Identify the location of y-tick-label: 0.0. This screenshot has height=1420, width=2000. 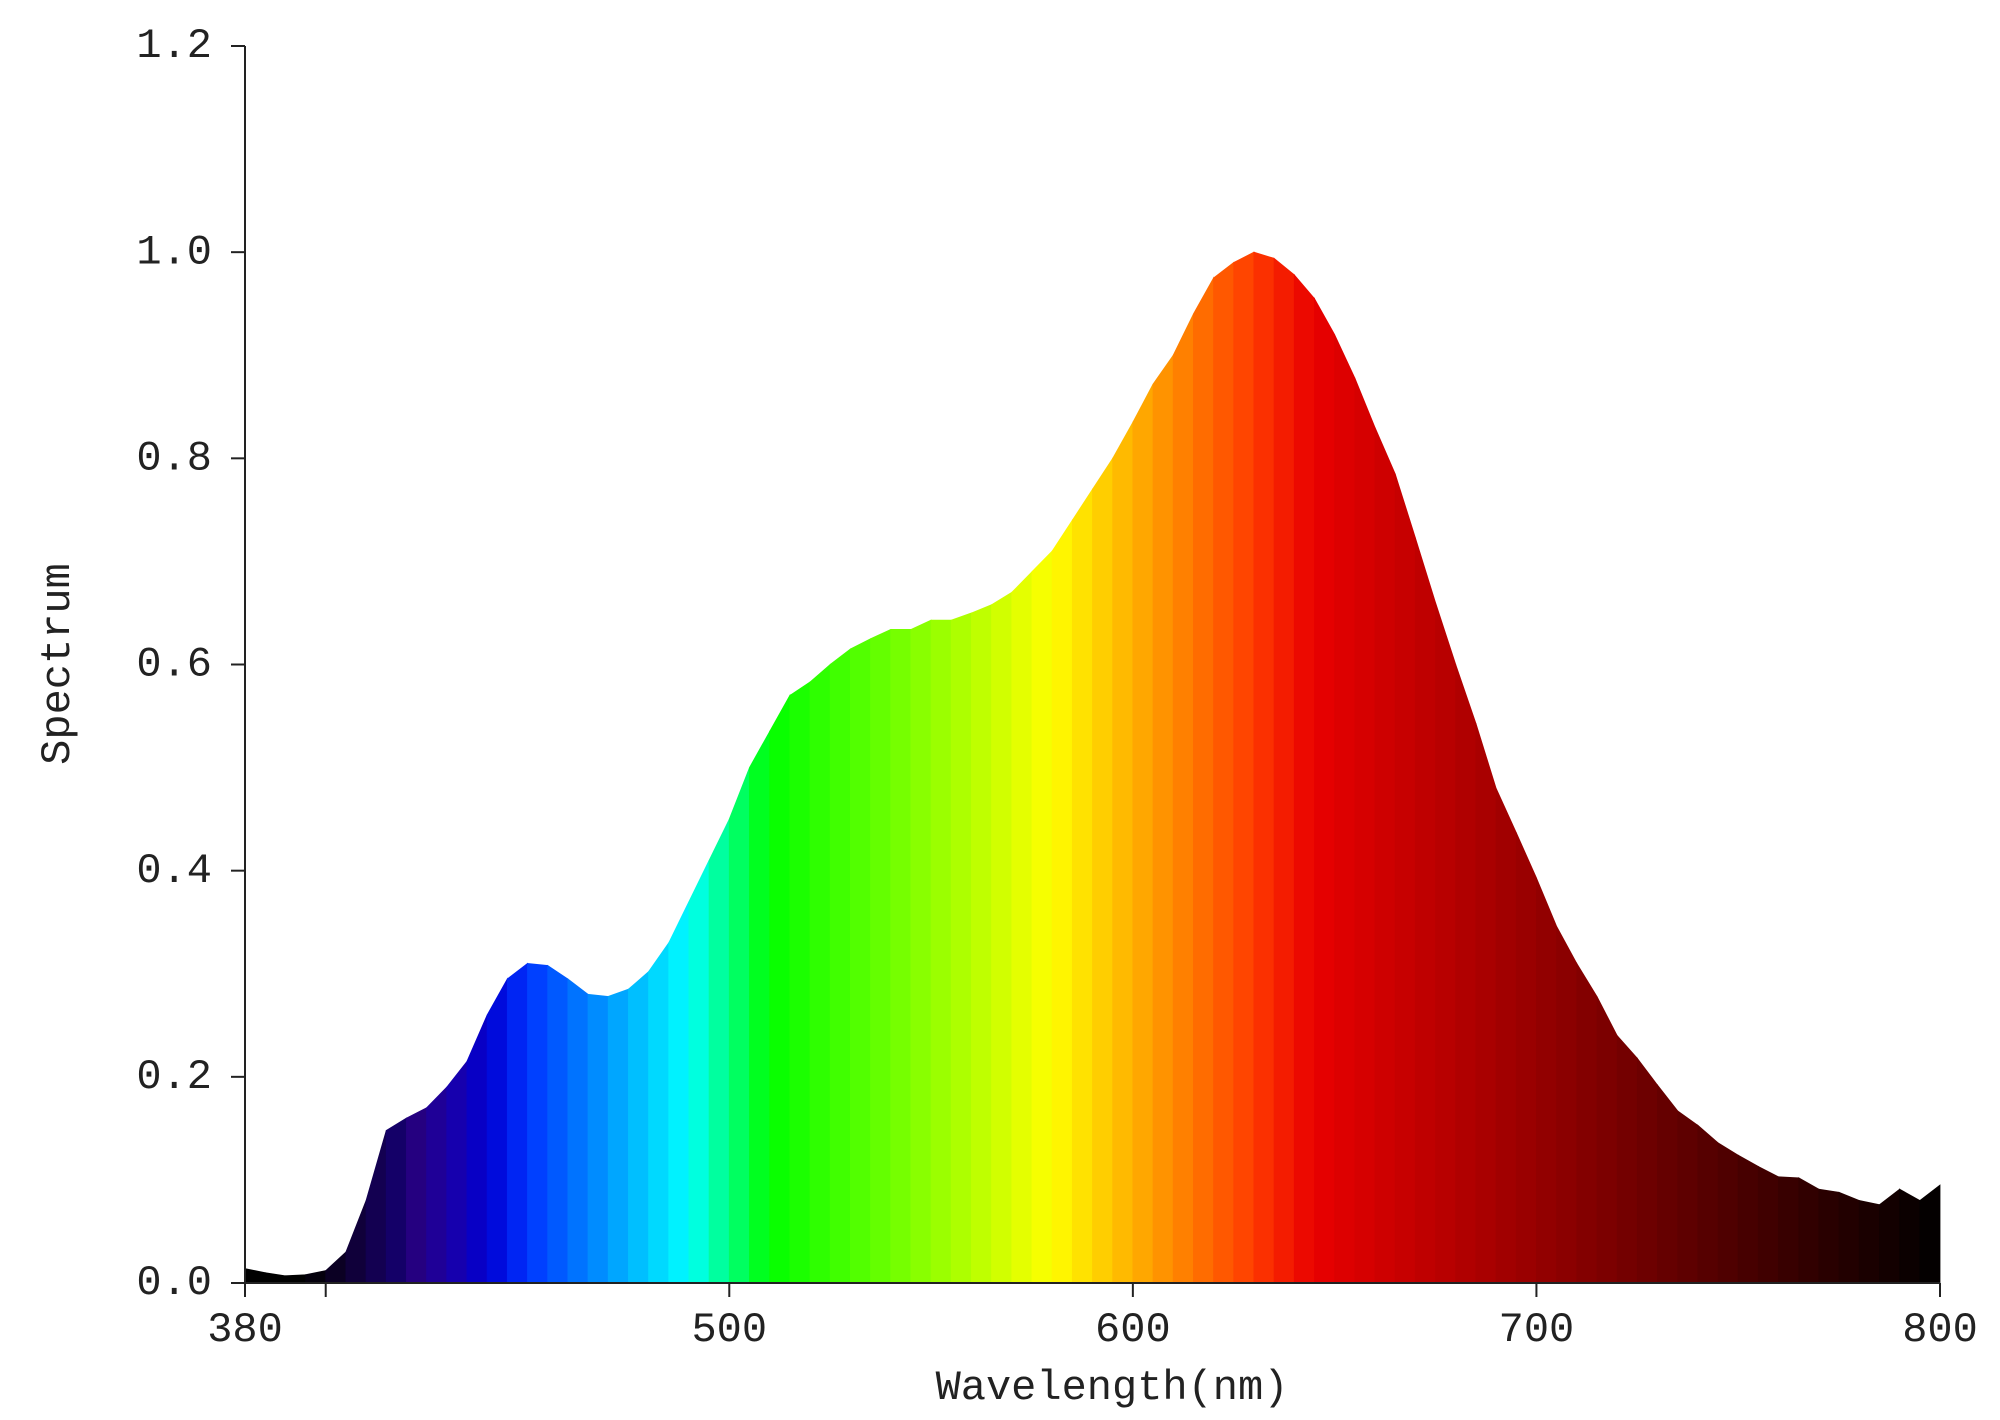
(174, 1283).